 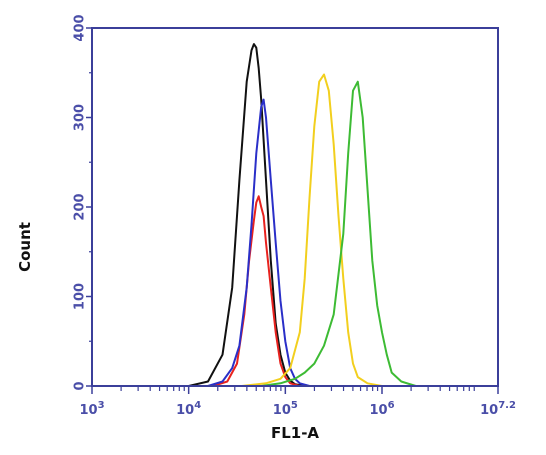 I want to click on x-tick-label: 107.2, so click(x=498, y=409).